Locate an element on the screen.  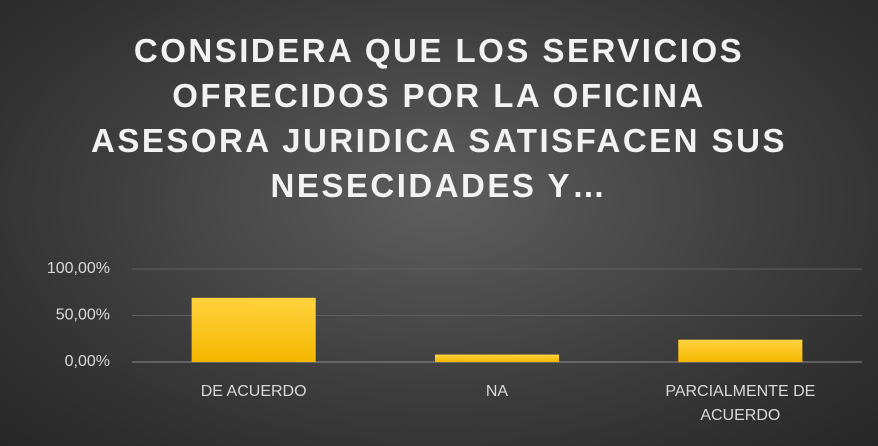
x-tick-label: DE ACUERDO is located at coordinates (253, 391).